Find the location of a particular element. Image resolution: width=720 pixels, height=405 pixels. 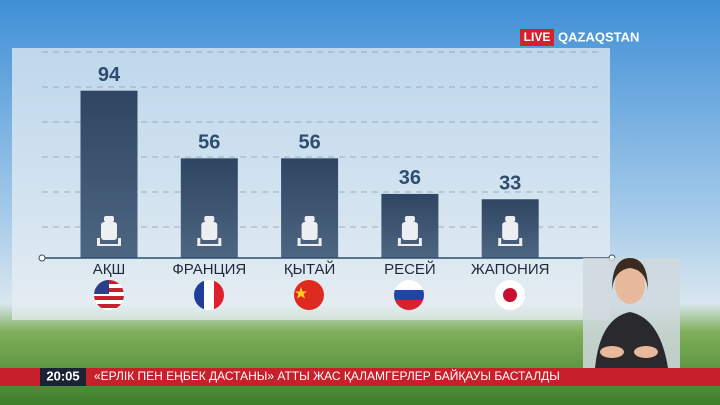

data-label: 36 is located at coordinates (410, 178).